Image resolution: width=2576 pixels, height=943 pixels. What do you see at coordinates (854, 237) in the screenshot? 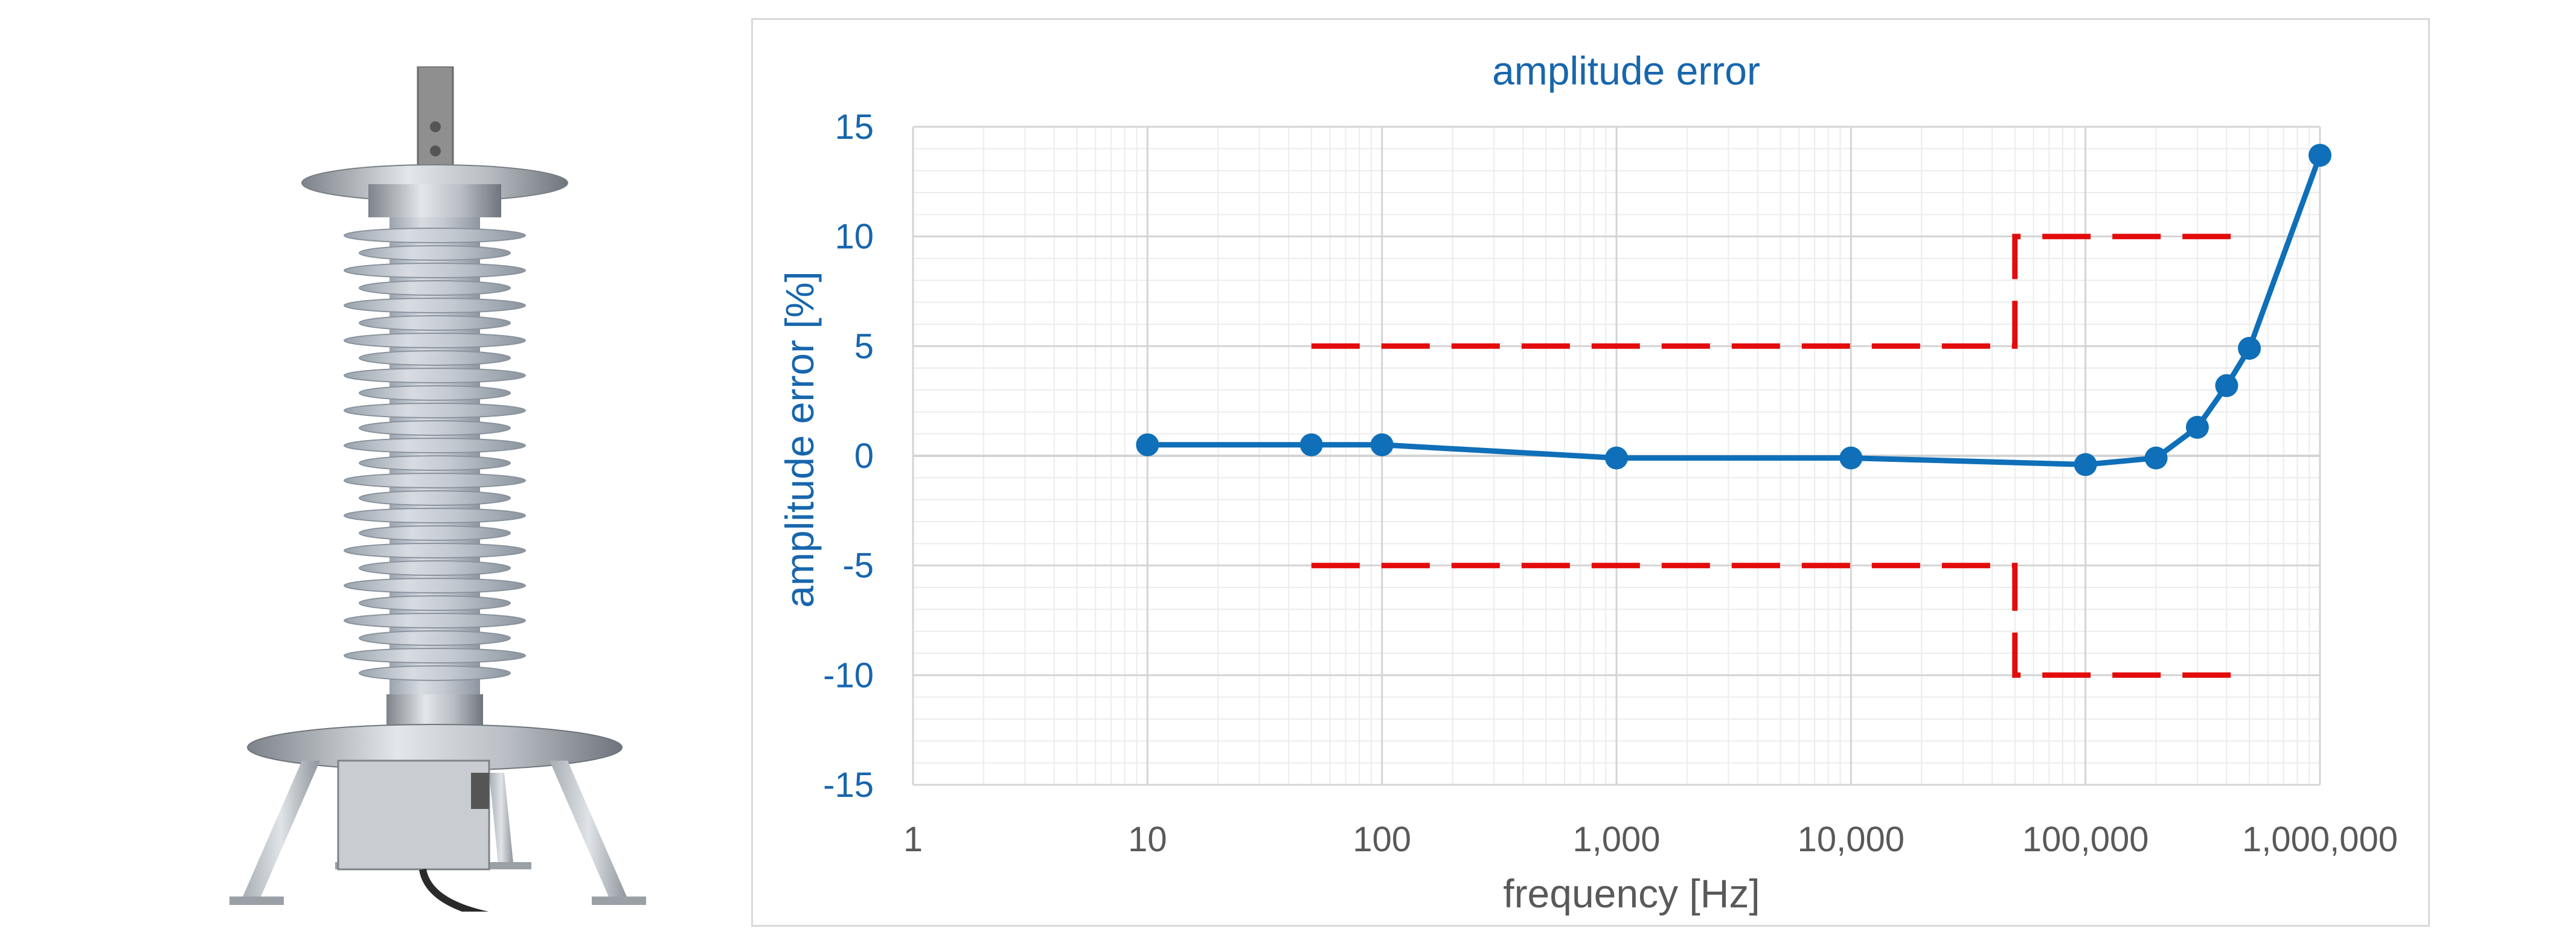
I see `y-tick-label: 10` at bounding box center [854, 237].